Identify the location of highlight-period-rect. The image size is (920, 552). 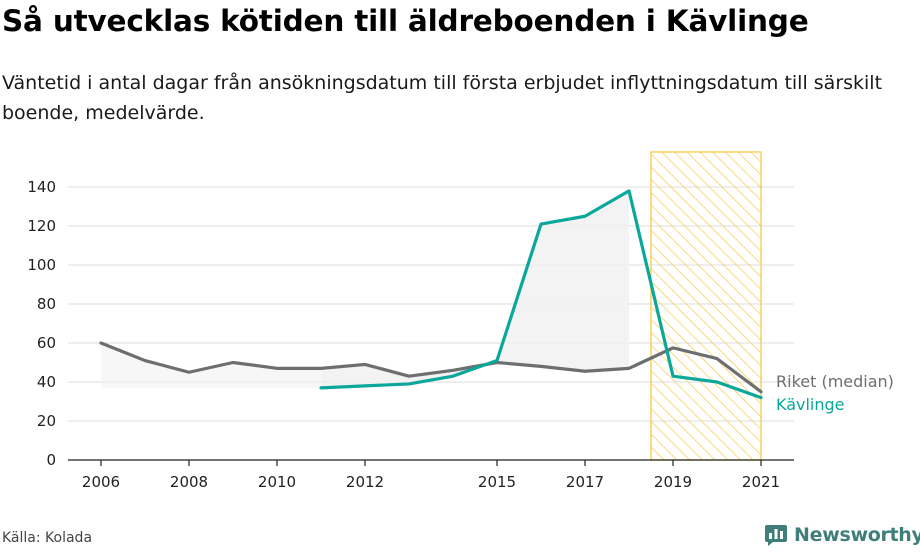
(706, 306).